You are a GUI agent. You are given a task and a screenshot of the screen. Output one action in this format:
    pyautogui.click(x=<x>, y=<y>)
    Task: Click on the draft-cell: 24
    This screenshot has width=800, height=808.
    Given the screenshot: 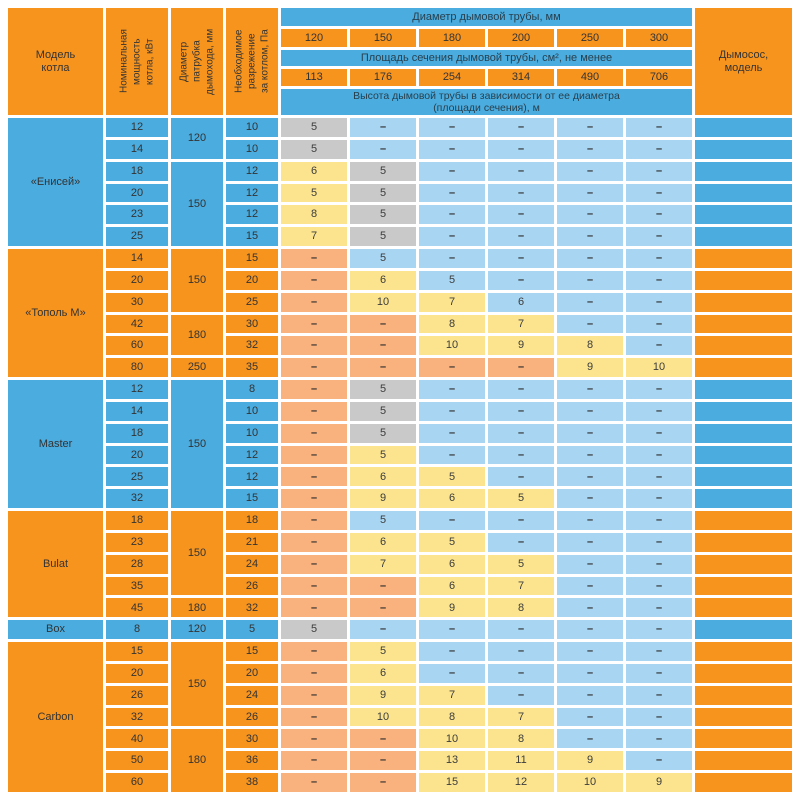 What is the action you would take?
    pyautogui.click(x=252, y=564)
    